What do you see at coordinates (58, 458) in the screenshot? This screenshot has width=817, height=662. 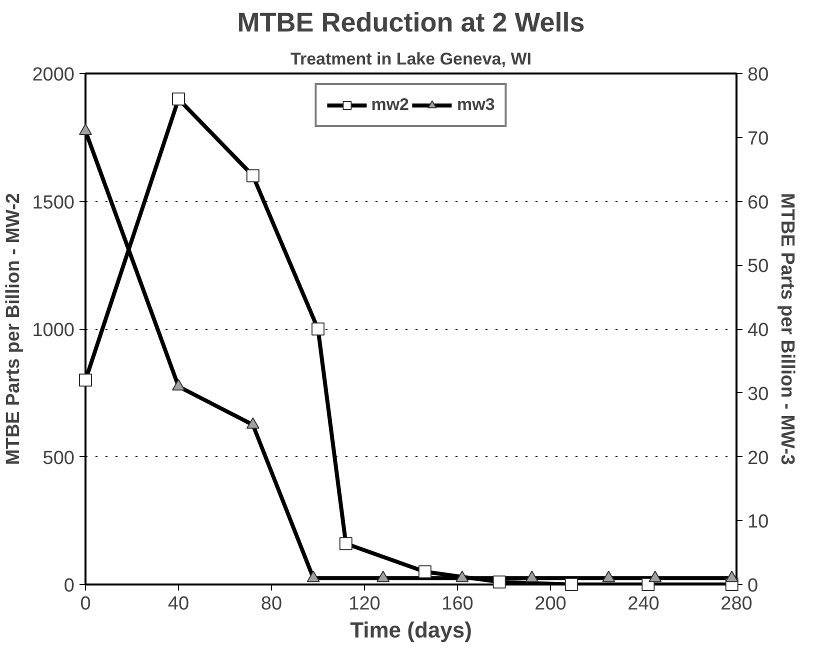 I see `y-tick-label: 500` at bounding box center [58, 458].